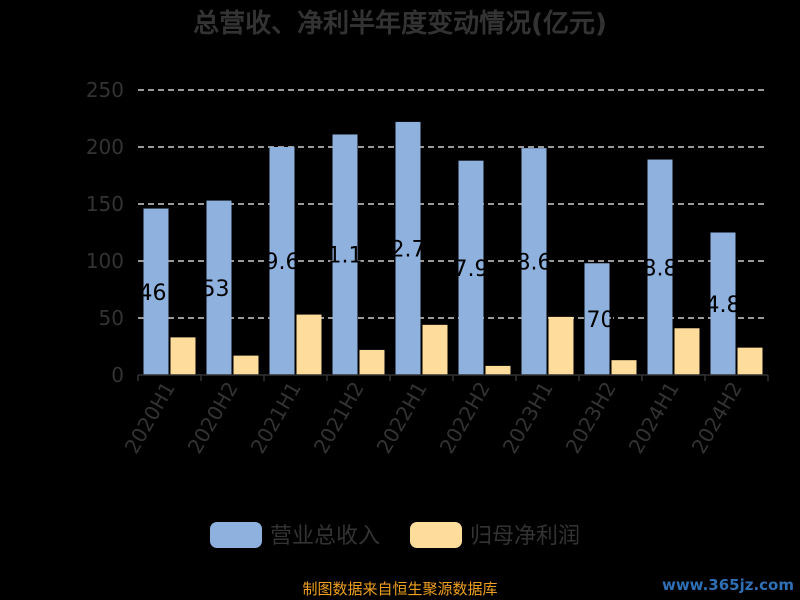  Describe the element at coordinates (440, 285) in the screenshot. I see `data-labels: 46. 53. 9.6 1.1 2.7 7.9 8.6 .70 8.8 4.8` at that location.